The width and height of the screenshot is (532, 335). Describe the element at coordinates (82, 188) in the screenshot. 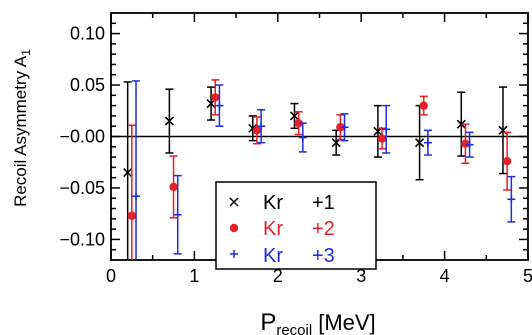

I see `y-tick-label: −0.05` at that location.